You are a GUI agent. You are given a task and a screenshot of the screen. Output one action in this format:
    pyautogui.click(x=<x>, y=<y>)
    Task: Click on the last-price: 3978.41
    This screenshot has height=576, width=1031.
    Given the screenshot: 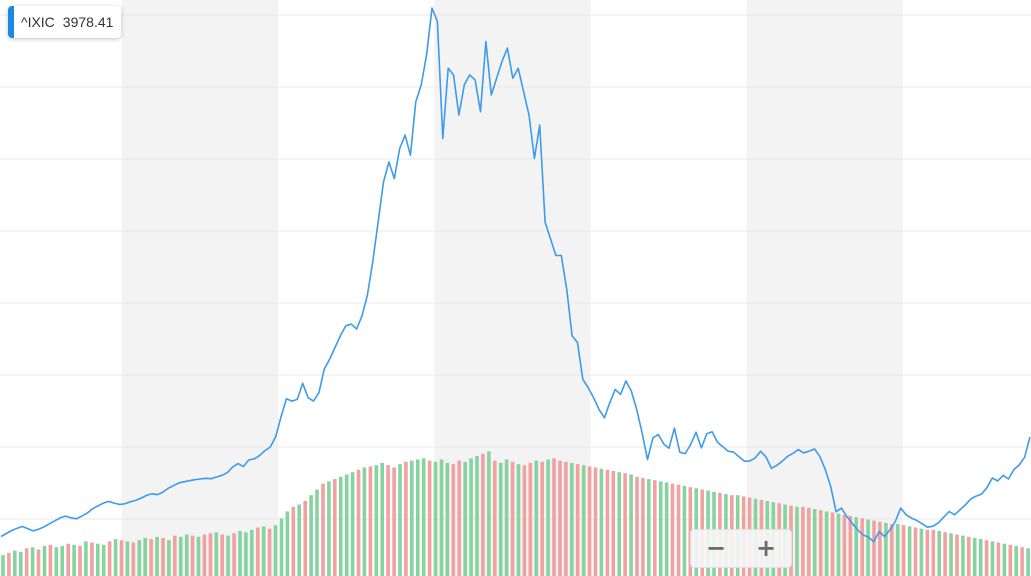 What is the action you would take?
    pyautogui.click(x=88, y=22)
    